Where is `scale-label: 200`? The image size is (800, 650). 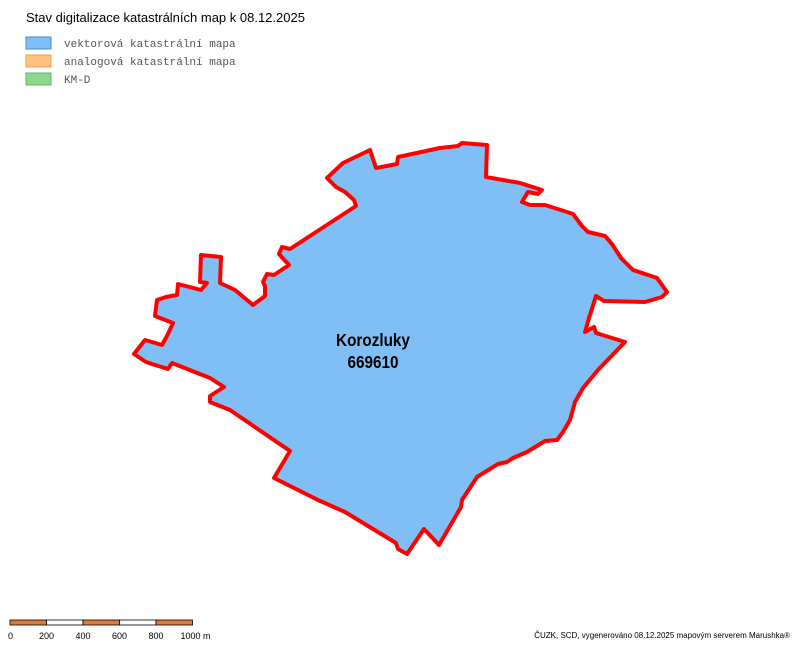 scale-label: 200 is located at coordinates (46, 636).